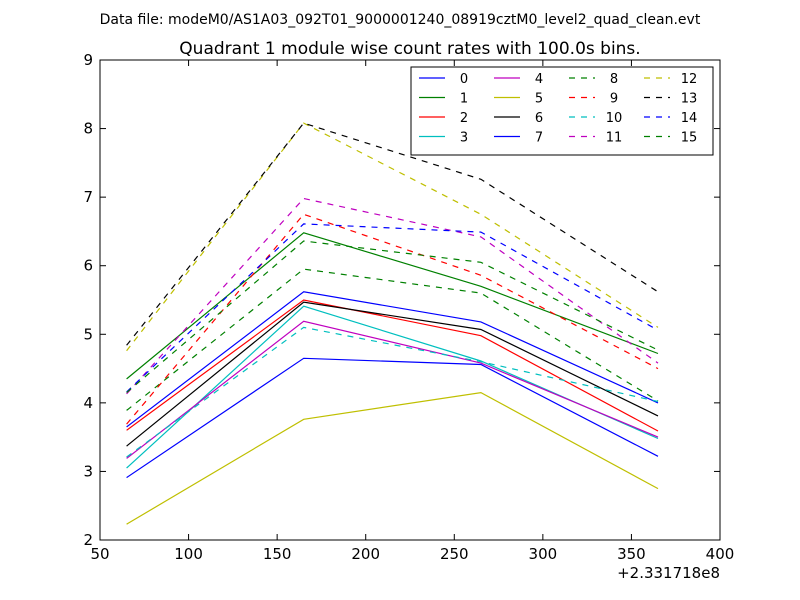 This screenshot has height=600, width=800. I want to click on y-tick-label: 6, so click(88, 266).